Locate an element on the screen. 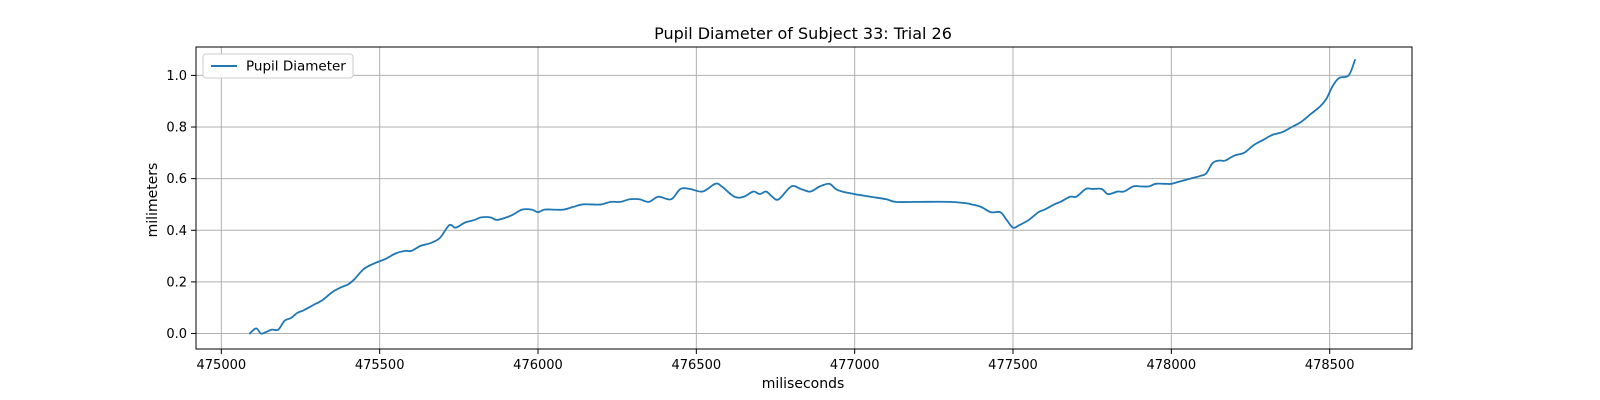 The image size is (1600, 400). x-tick-label: 478500 is located at coordinates (1330, 365).